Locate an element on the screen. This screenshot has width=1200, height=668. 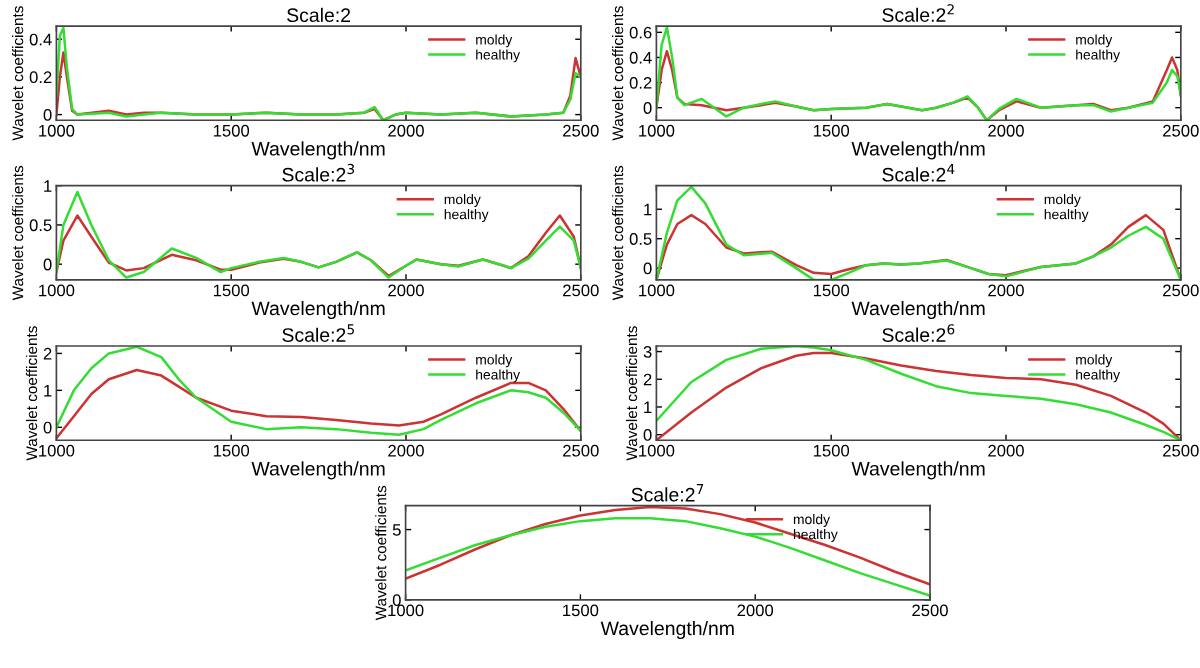
y-tick-label: 0.6 is located at coordinates (640, 32).